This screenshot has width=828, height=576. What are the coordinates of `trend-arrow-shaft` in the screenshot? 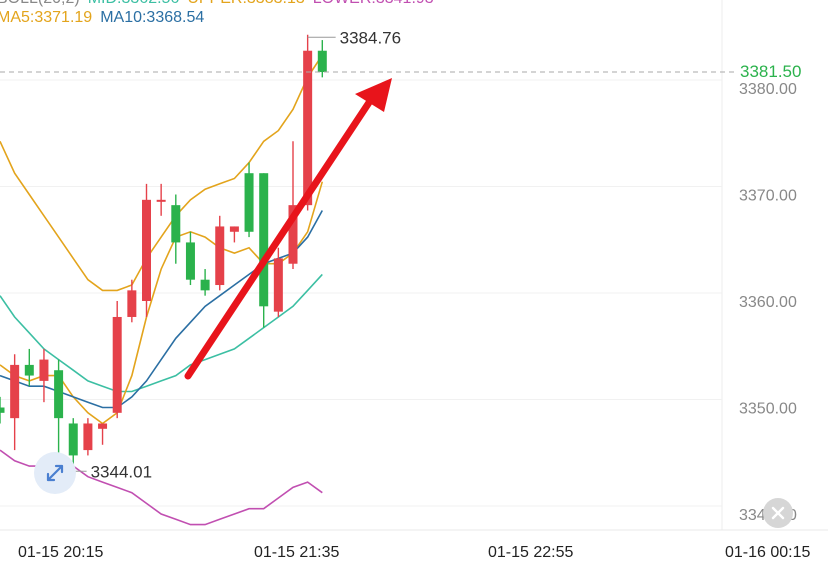 It's located at (280, 237).